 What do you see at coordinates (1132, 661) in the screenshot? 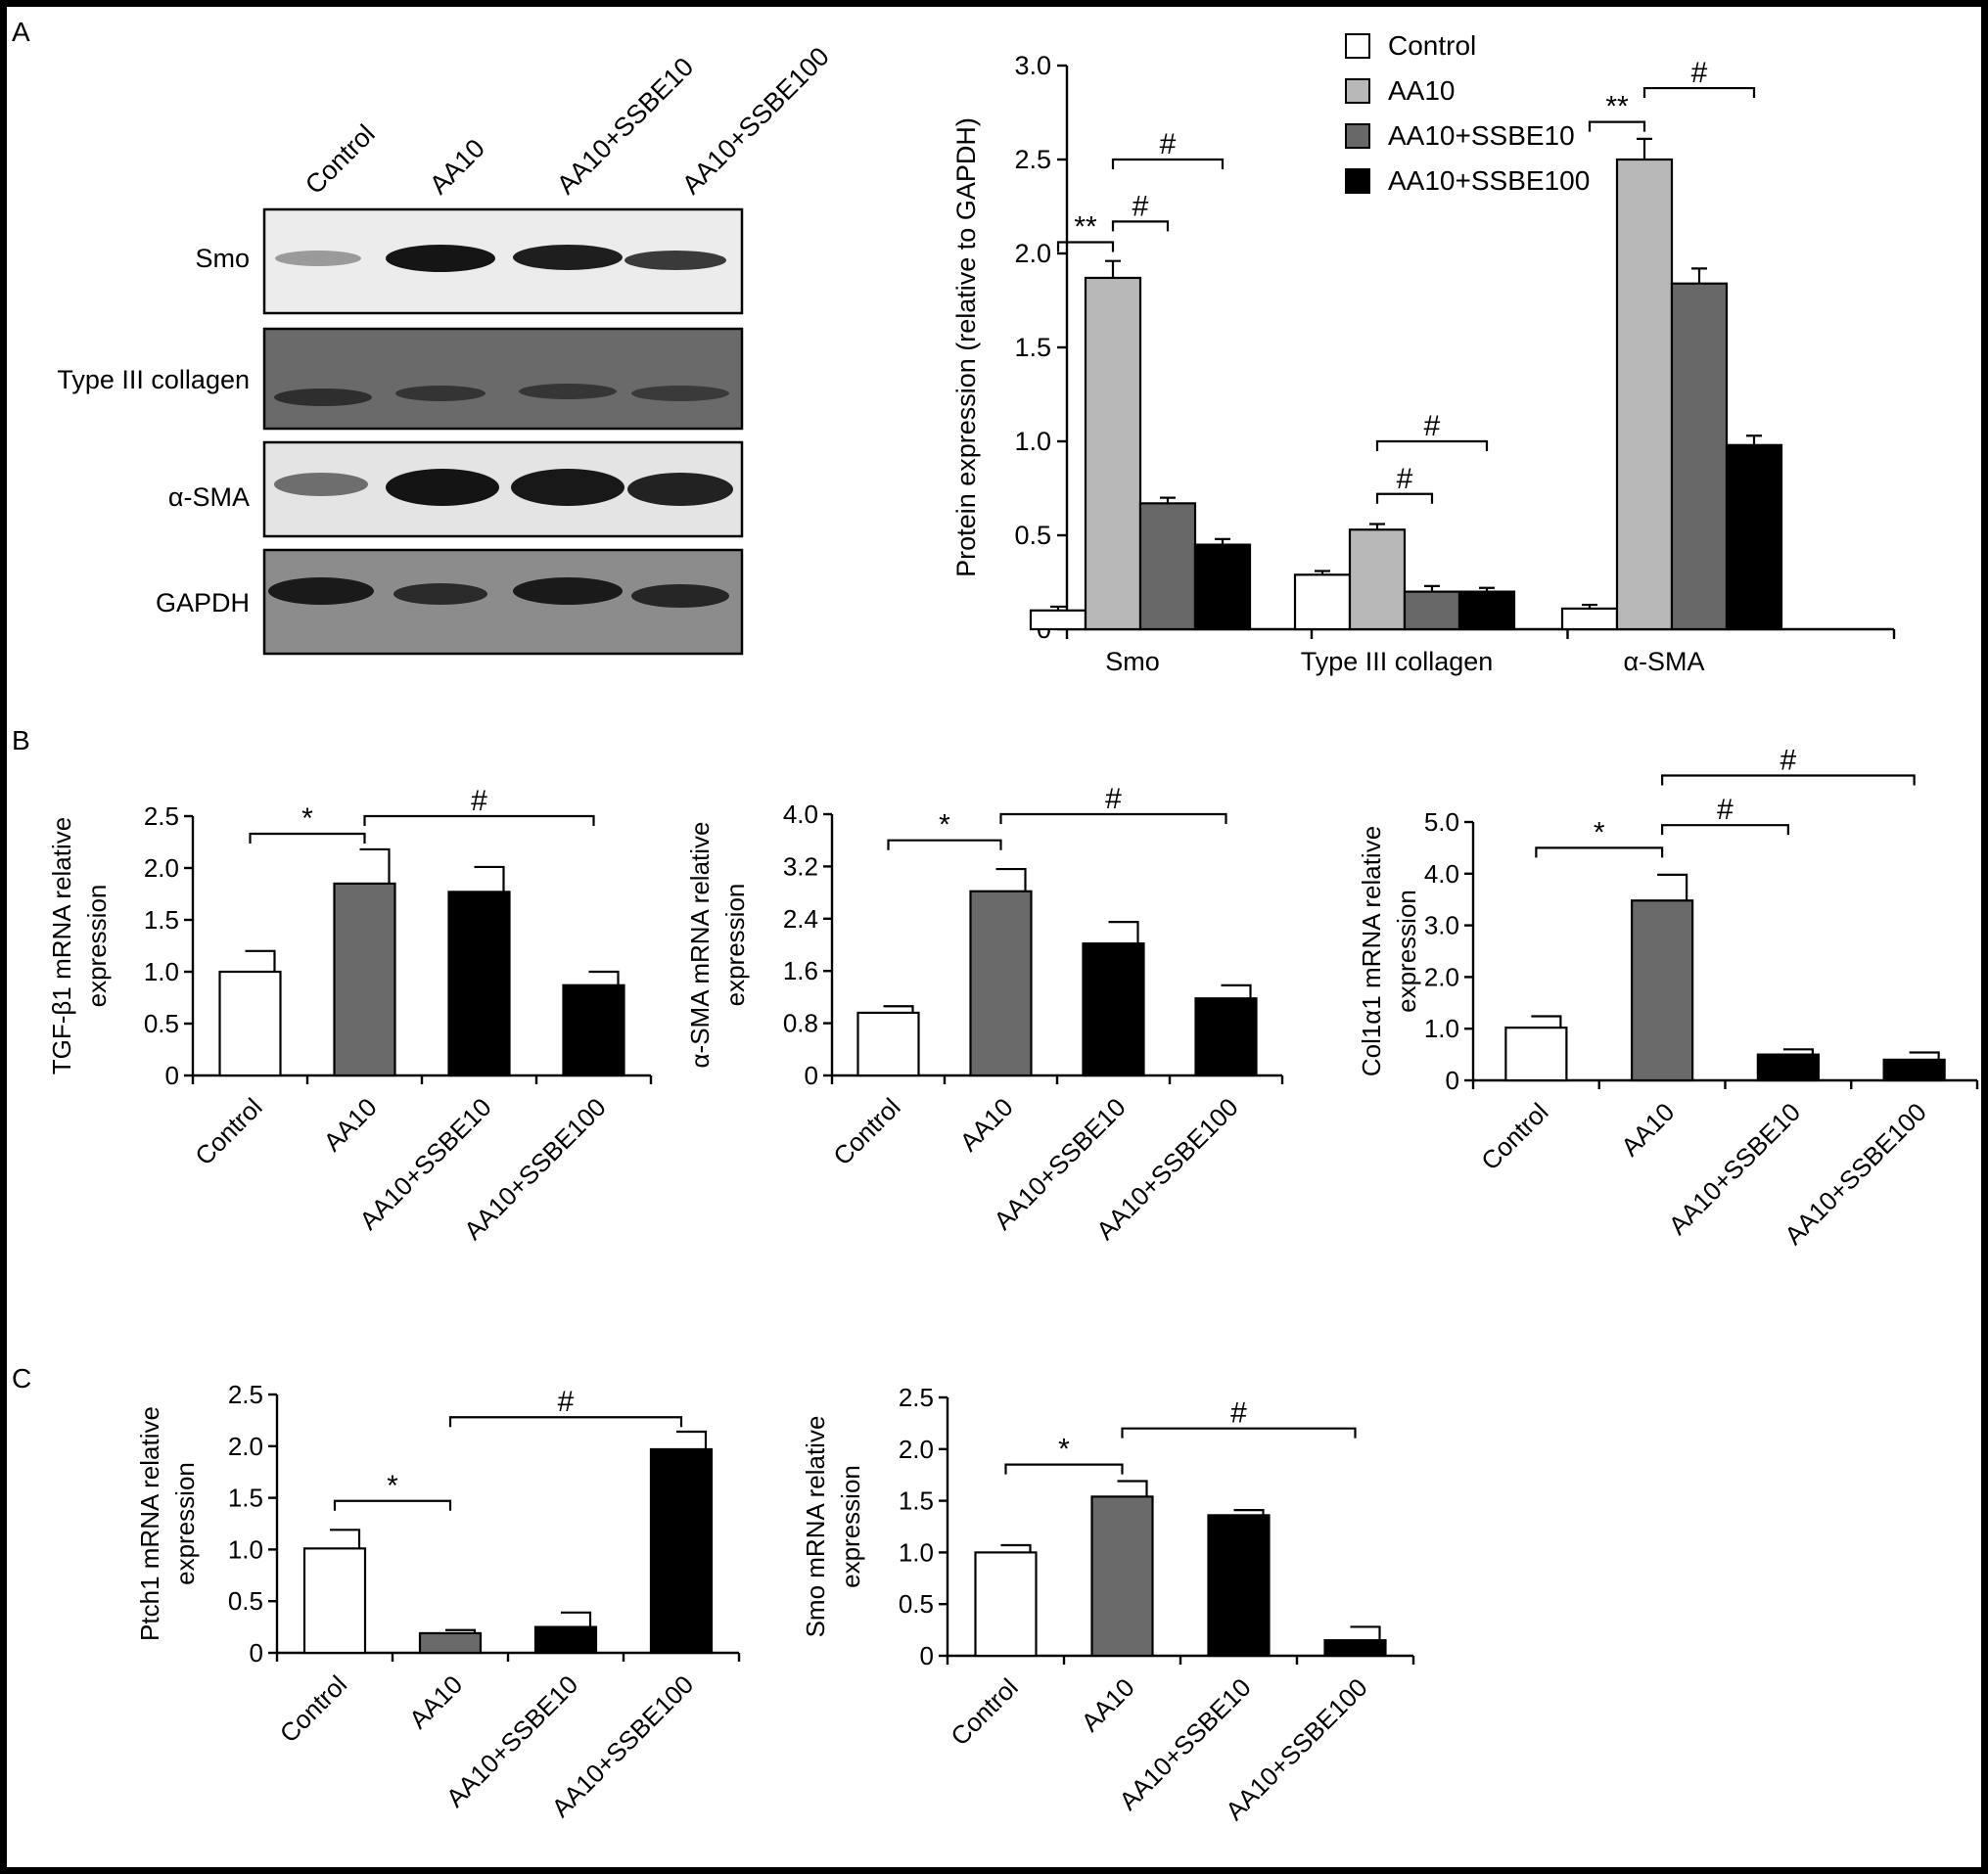
I see `x-category-label: Smo` at bounding box center [1132, 661].